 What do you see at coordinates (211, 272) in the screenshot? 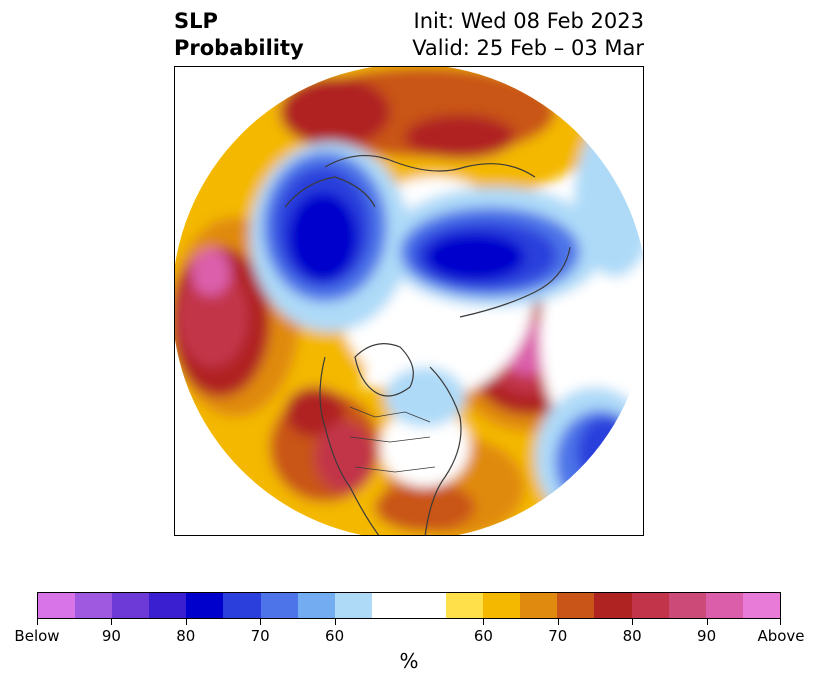
I see `pacific-high-core` at bounding box center [211, 272].